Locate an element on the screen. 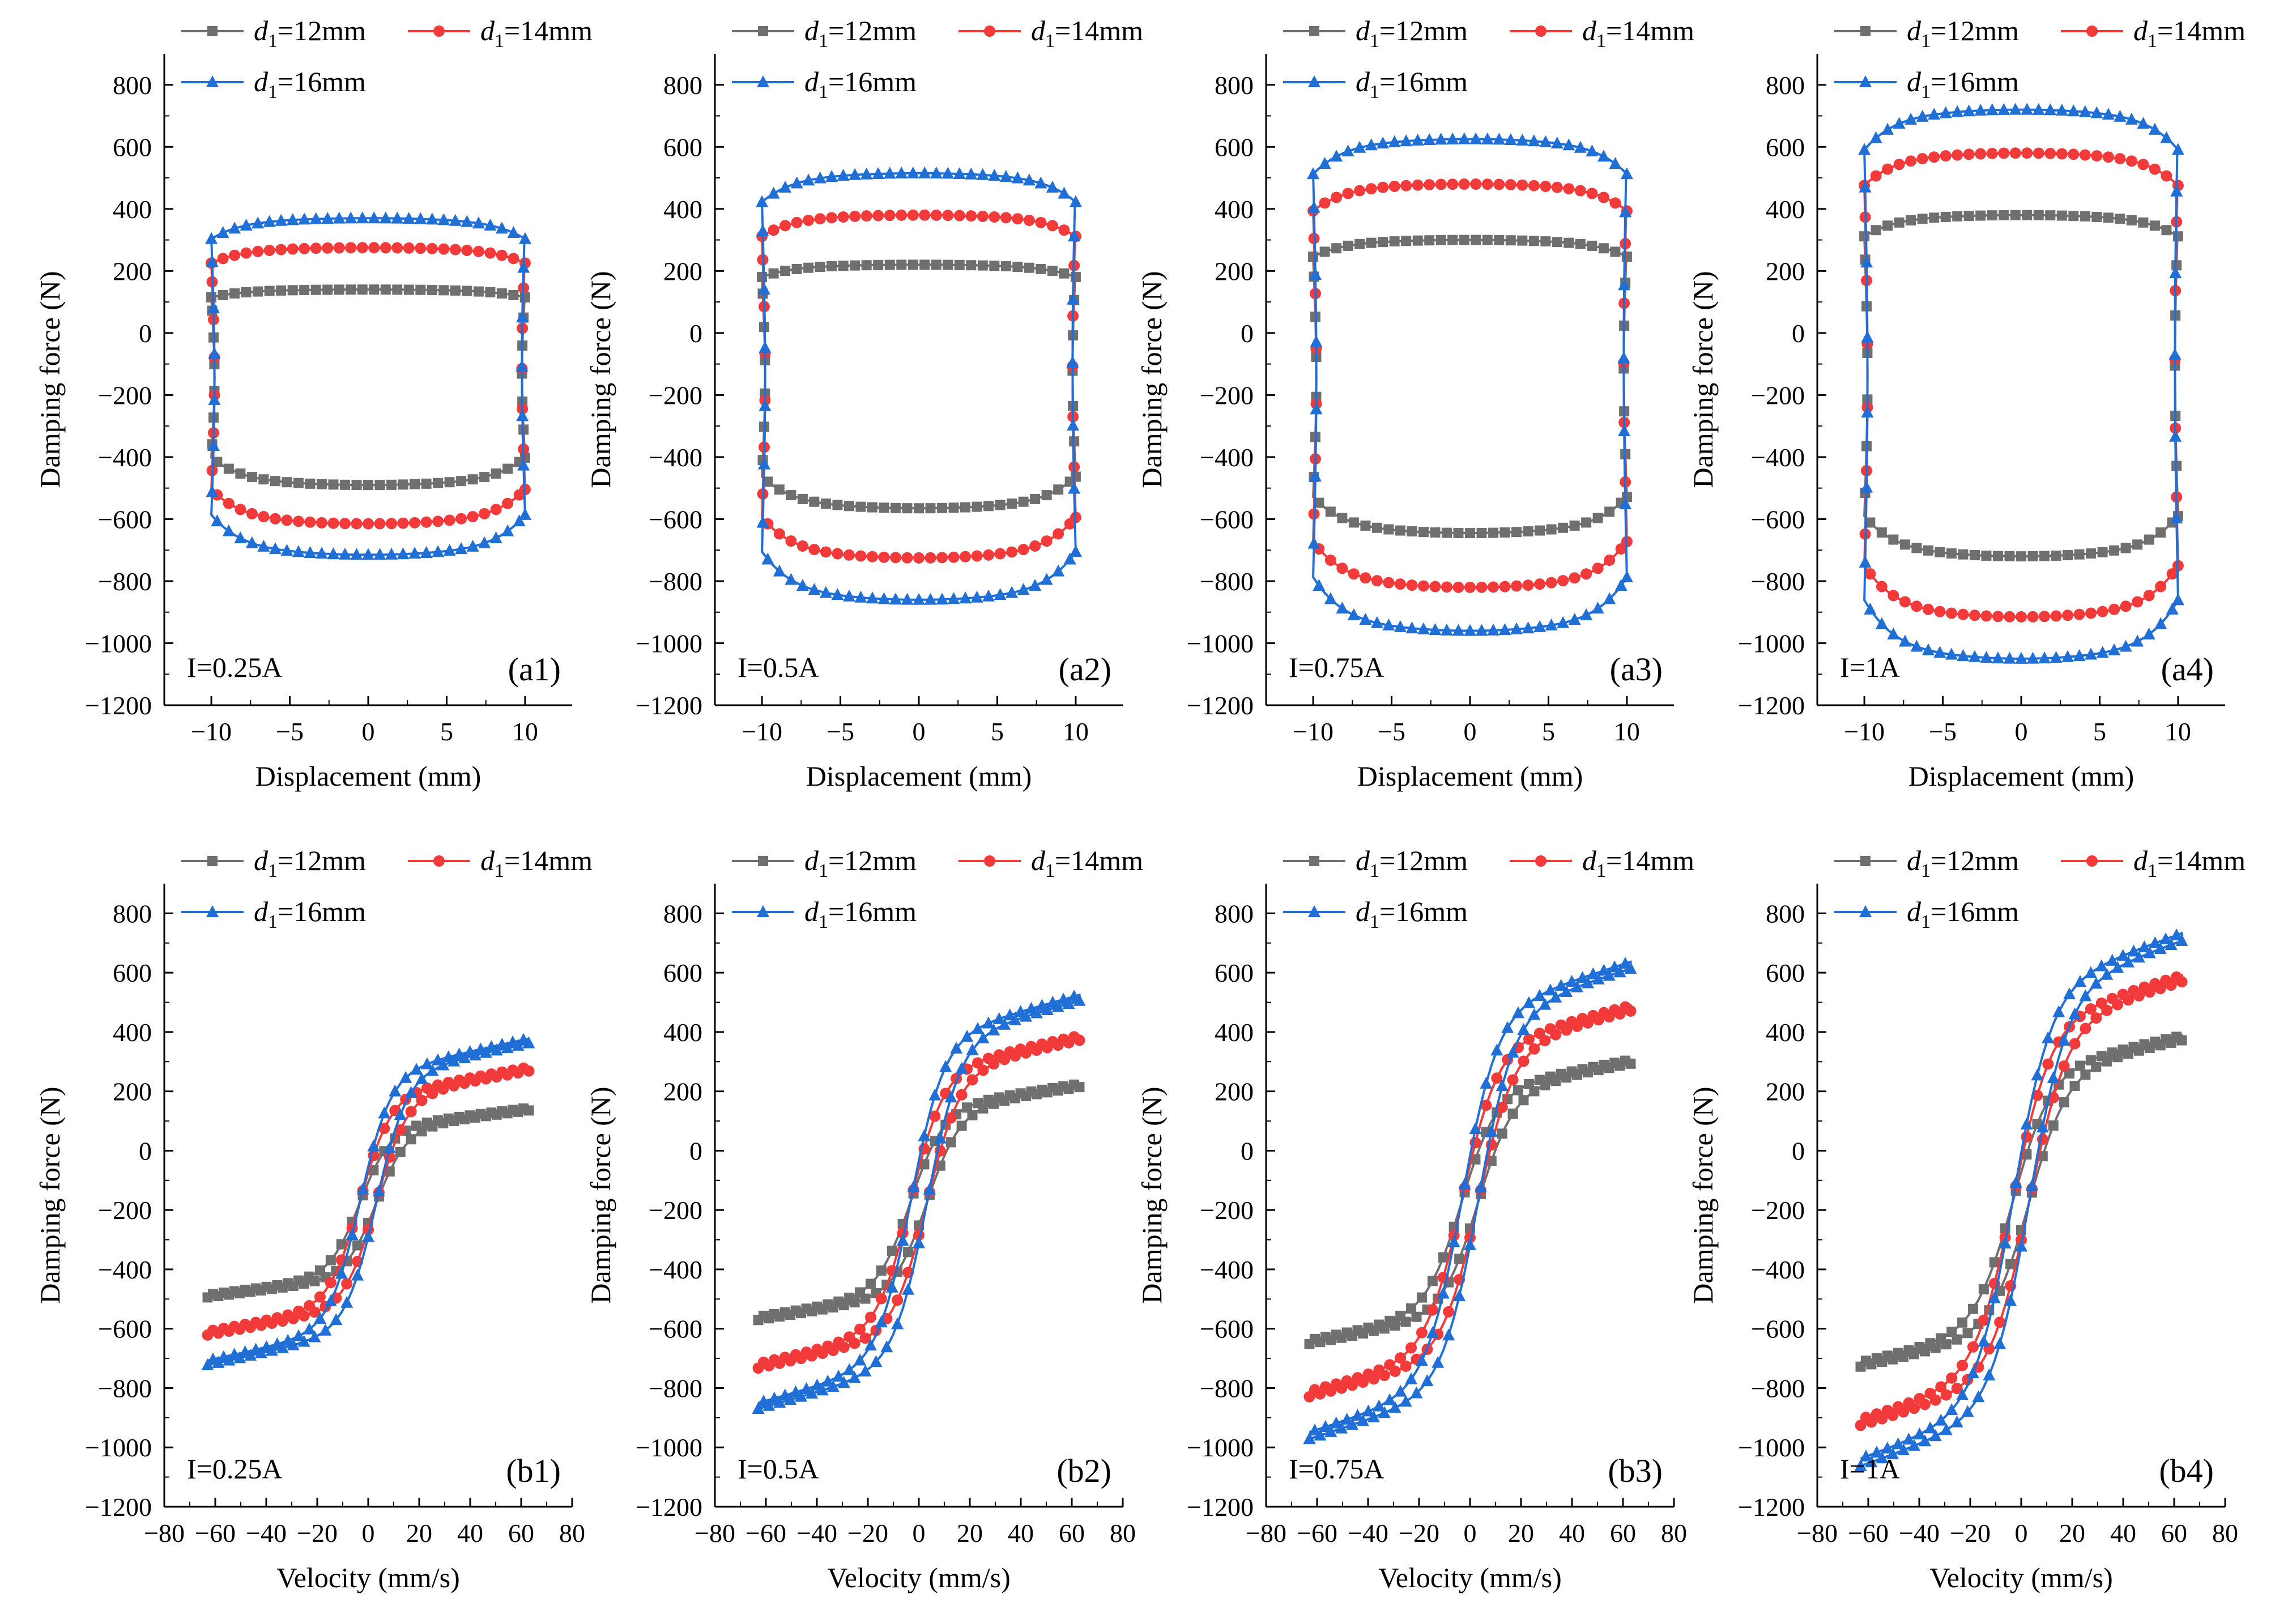 The image size is (2275, 1624). y-axis-title: Damping force (N) is located at coordinates (600, 380).